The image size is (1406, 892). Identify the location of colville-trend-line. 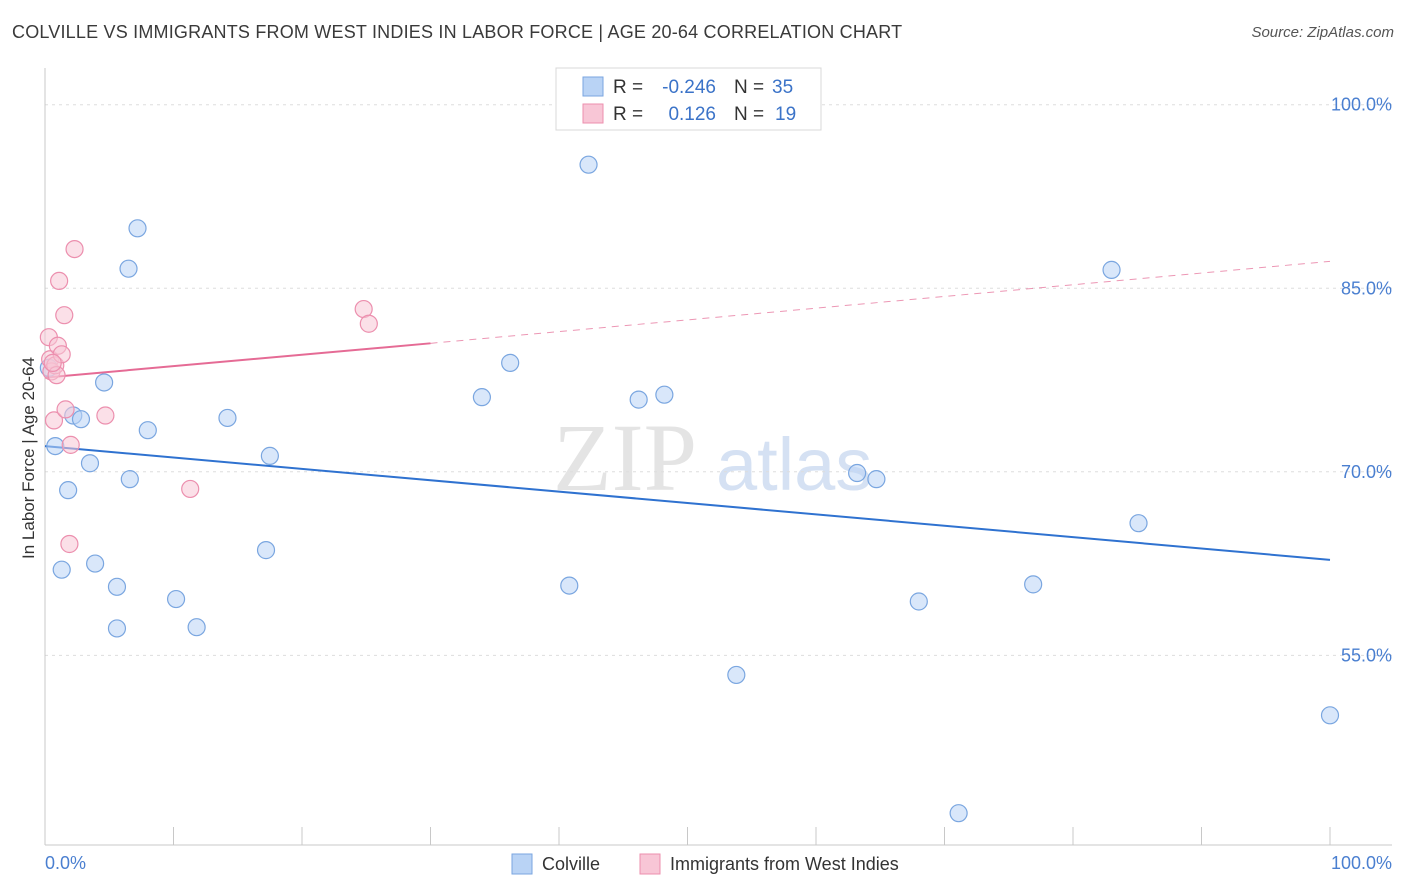
(687, 503).